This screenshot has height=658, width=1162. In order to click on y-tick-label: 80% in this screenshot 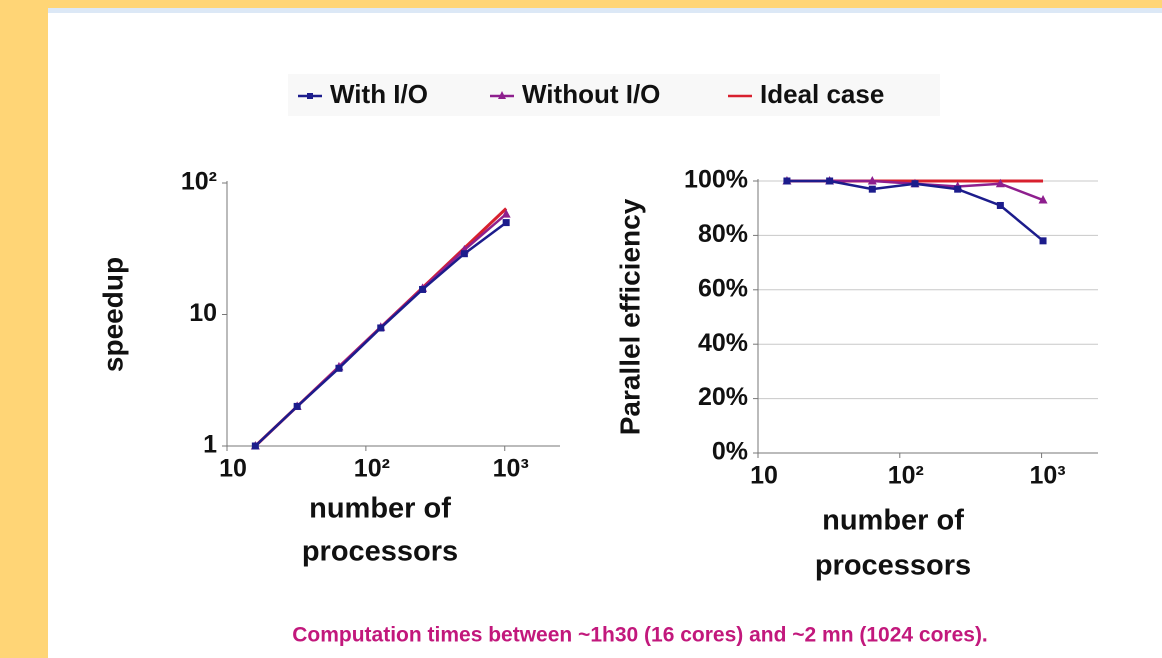, I will do `click(723, 234)`.